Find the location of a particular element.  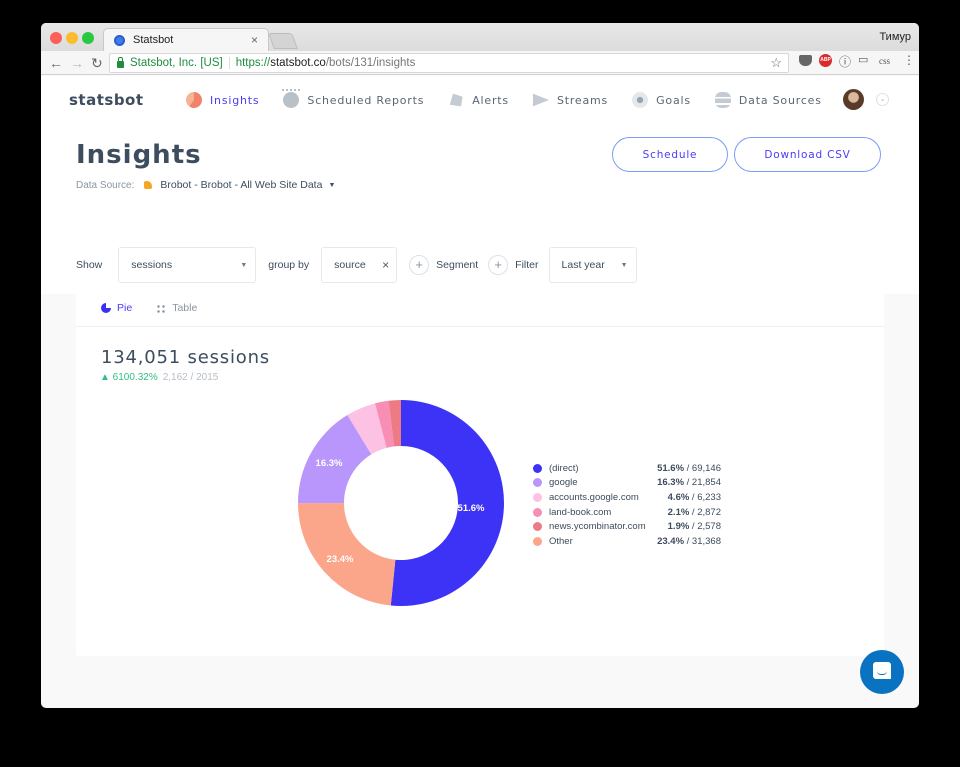

target-icon is located at coordinates (640, 100).